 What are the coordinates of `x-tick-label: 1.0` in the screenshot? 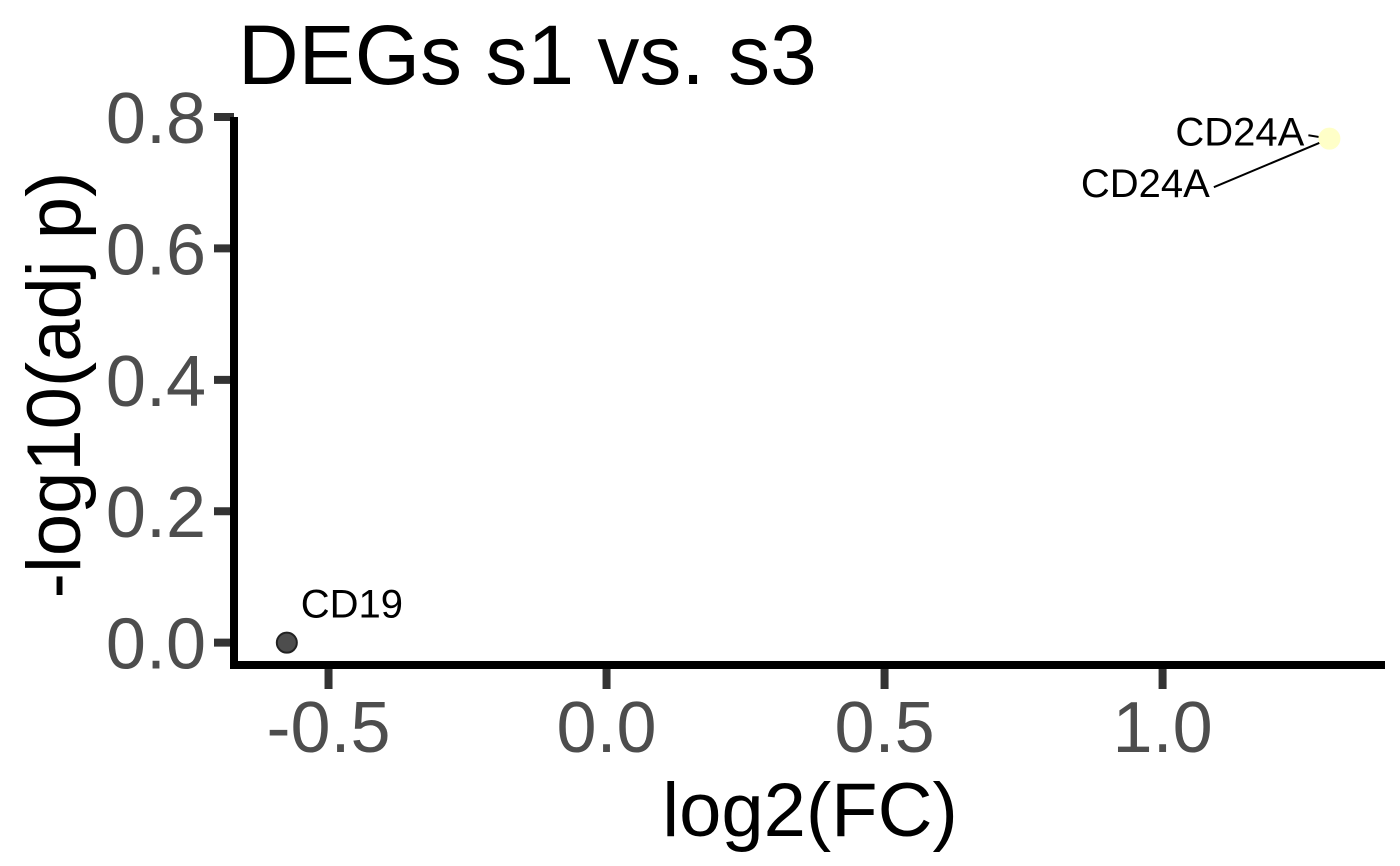 It's located at (1163, 728).